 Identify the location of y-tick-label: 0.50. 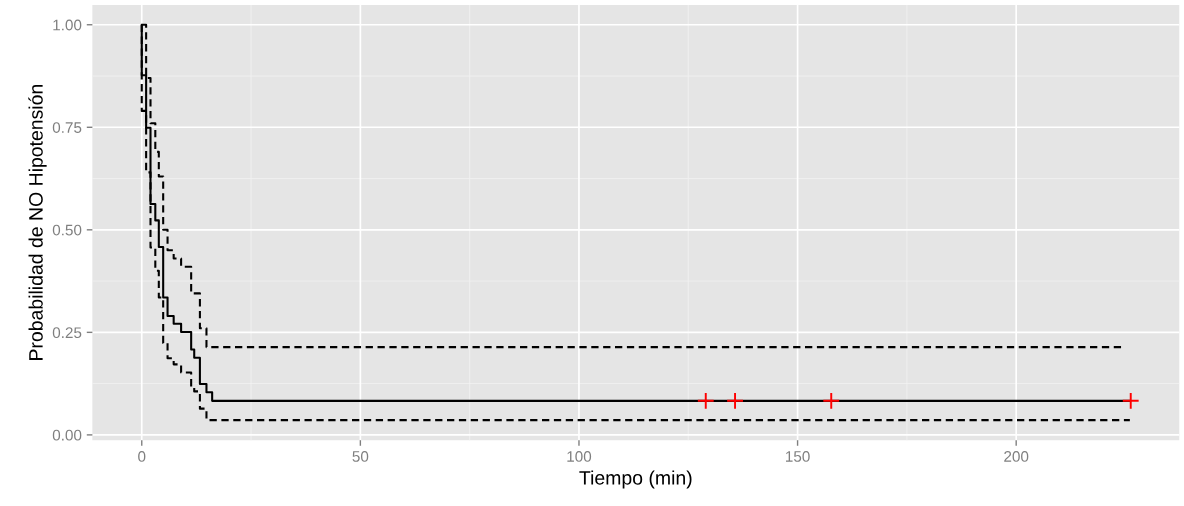
(67, 230).